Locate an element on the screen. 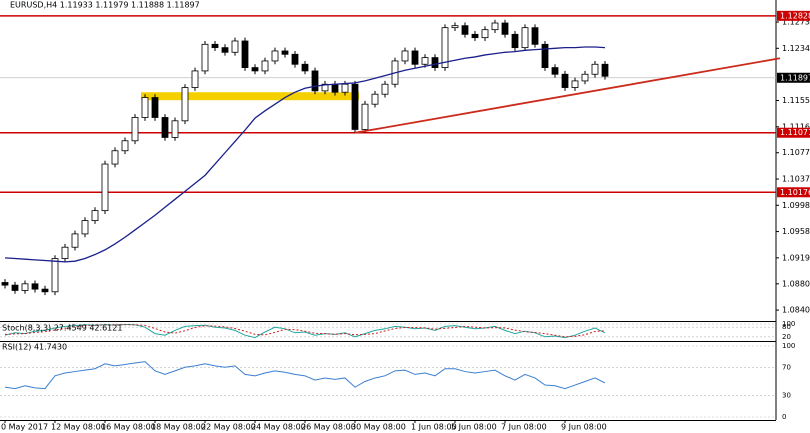  y-tick-label: 1.10770 is located at coordinates (796, 152).